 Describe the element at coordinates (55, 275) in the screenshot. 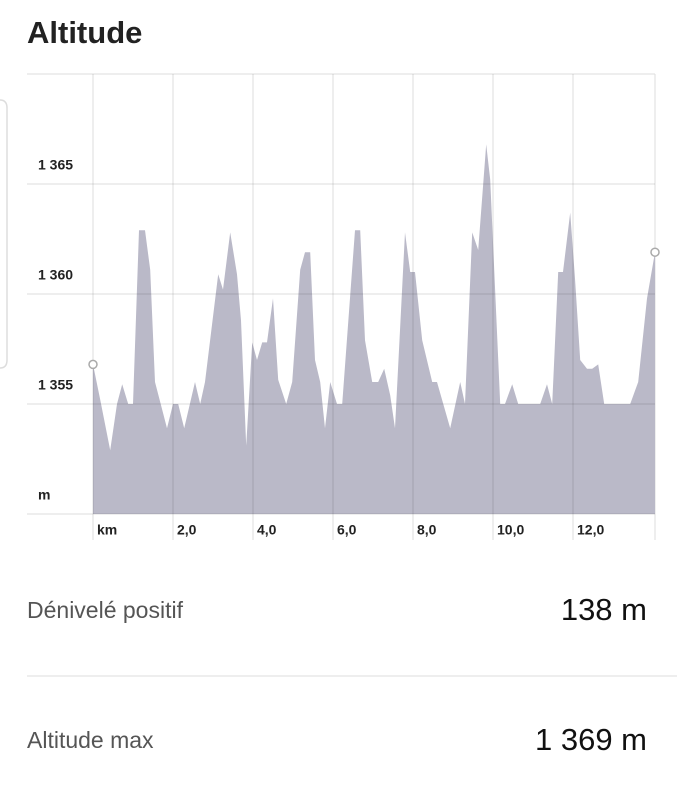

I see `y-tick-label: 1 360` at that location.